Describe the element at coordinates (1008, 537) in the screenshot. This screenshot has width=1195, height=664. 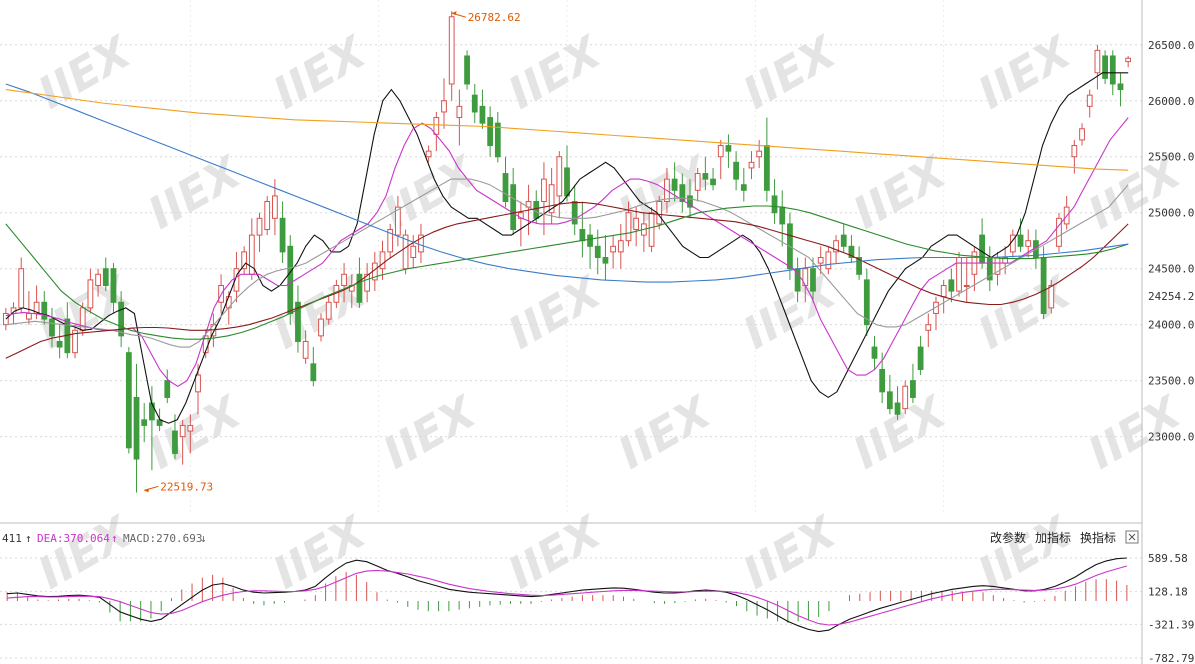
I see `change-params-button: 改参数` at that location.